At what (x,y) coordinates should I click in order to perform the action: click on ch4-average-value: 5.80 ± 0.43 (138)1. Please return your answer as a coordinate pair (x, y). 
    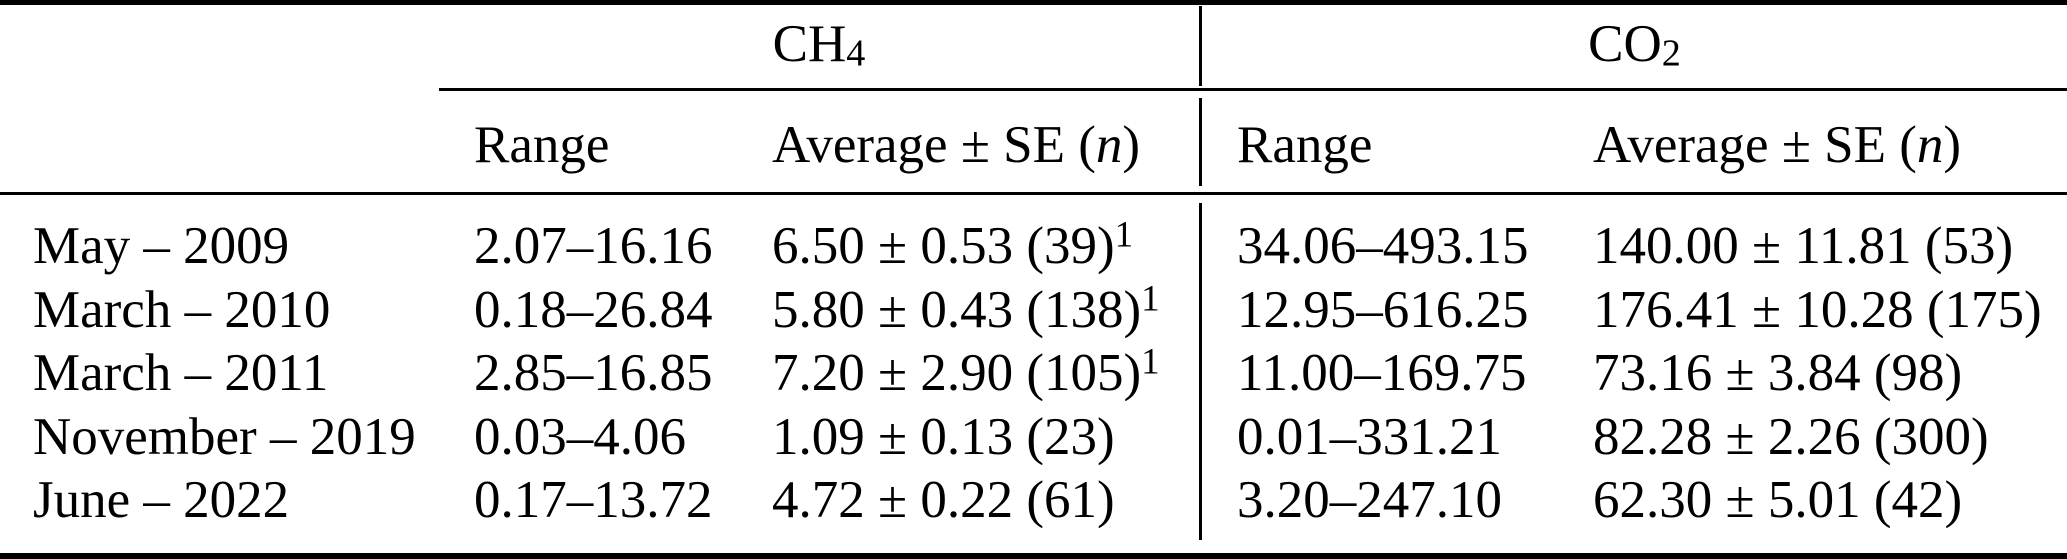
    Looking at the image, I should click on (966, 311).